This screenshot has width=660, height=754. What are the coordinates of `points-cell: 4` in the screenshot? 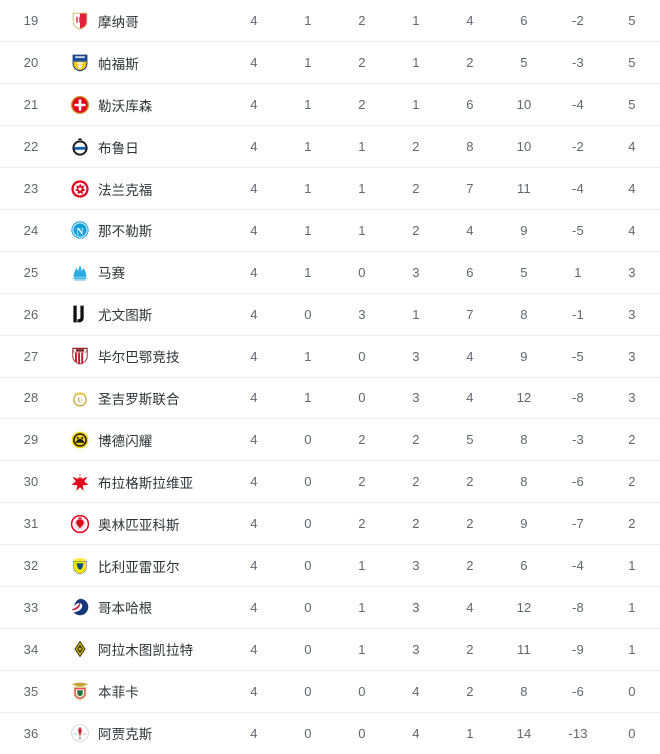 It's located at (632, 189).